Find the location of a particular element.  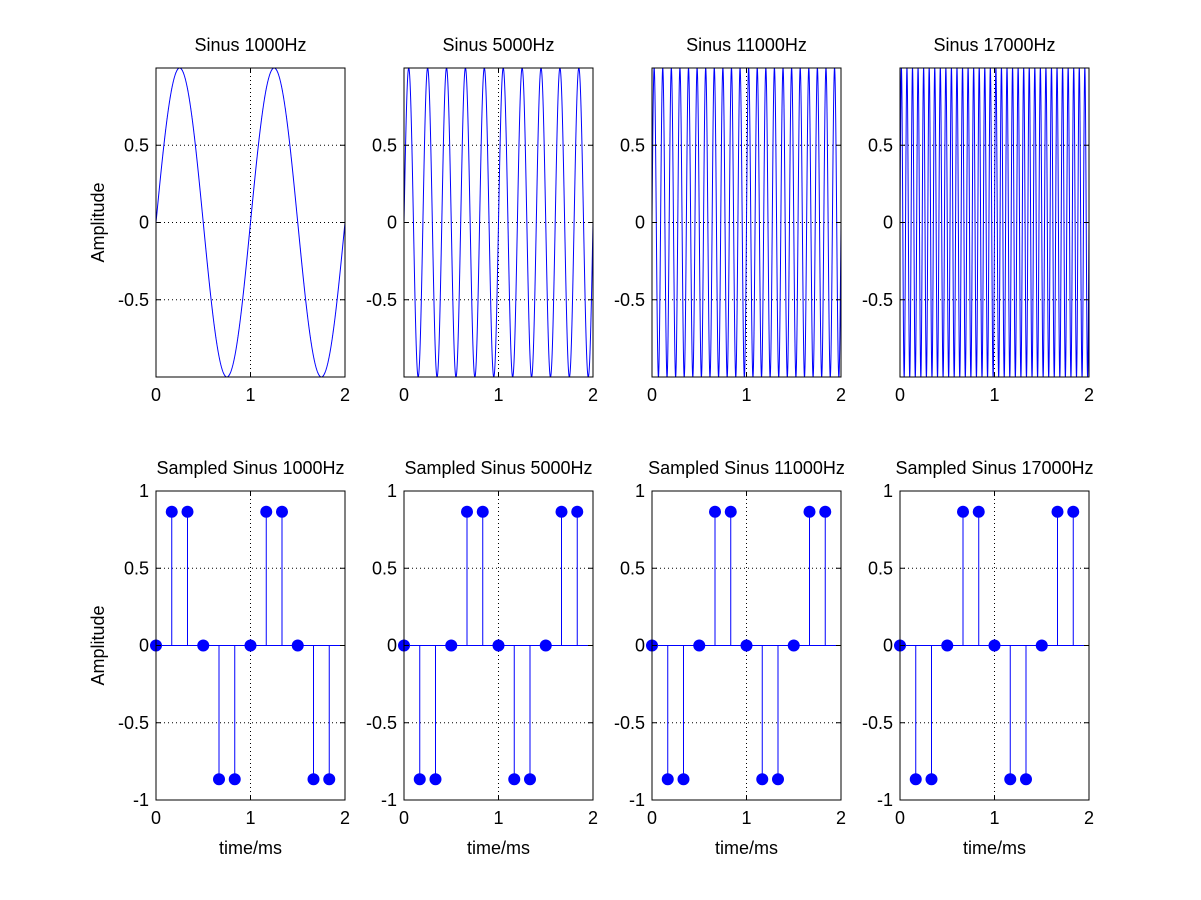

chart-title: Sinus 11000Hz is located at coordinates (746, 45).